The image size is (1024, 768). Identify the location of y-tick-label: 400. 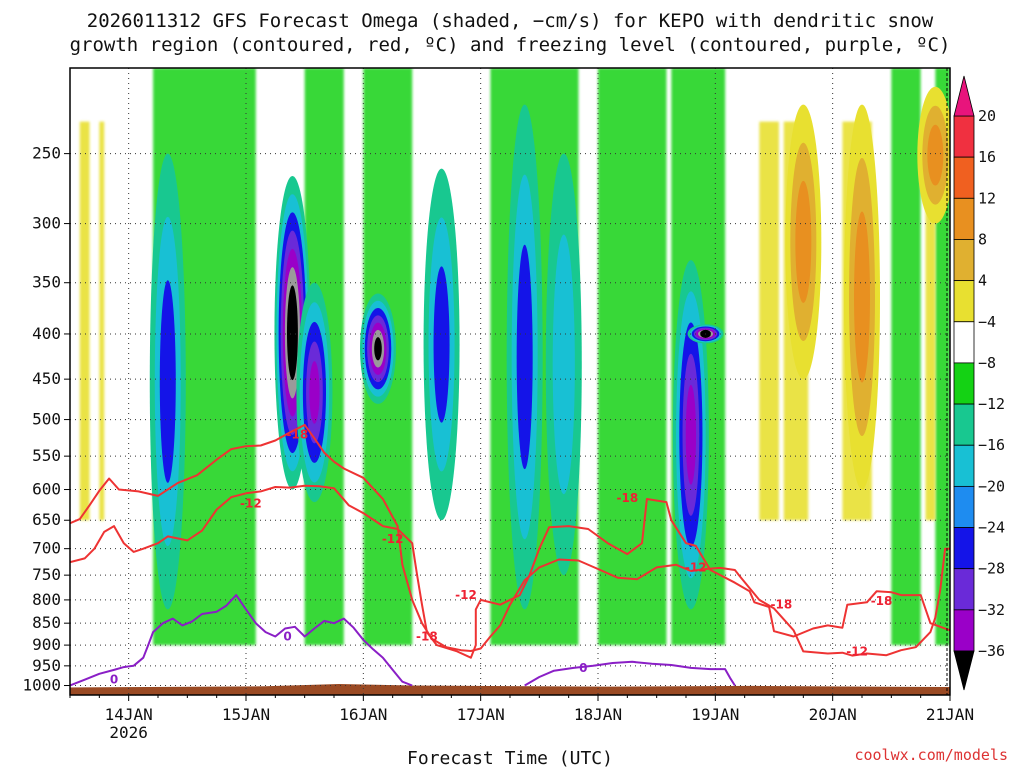
(46, 333).